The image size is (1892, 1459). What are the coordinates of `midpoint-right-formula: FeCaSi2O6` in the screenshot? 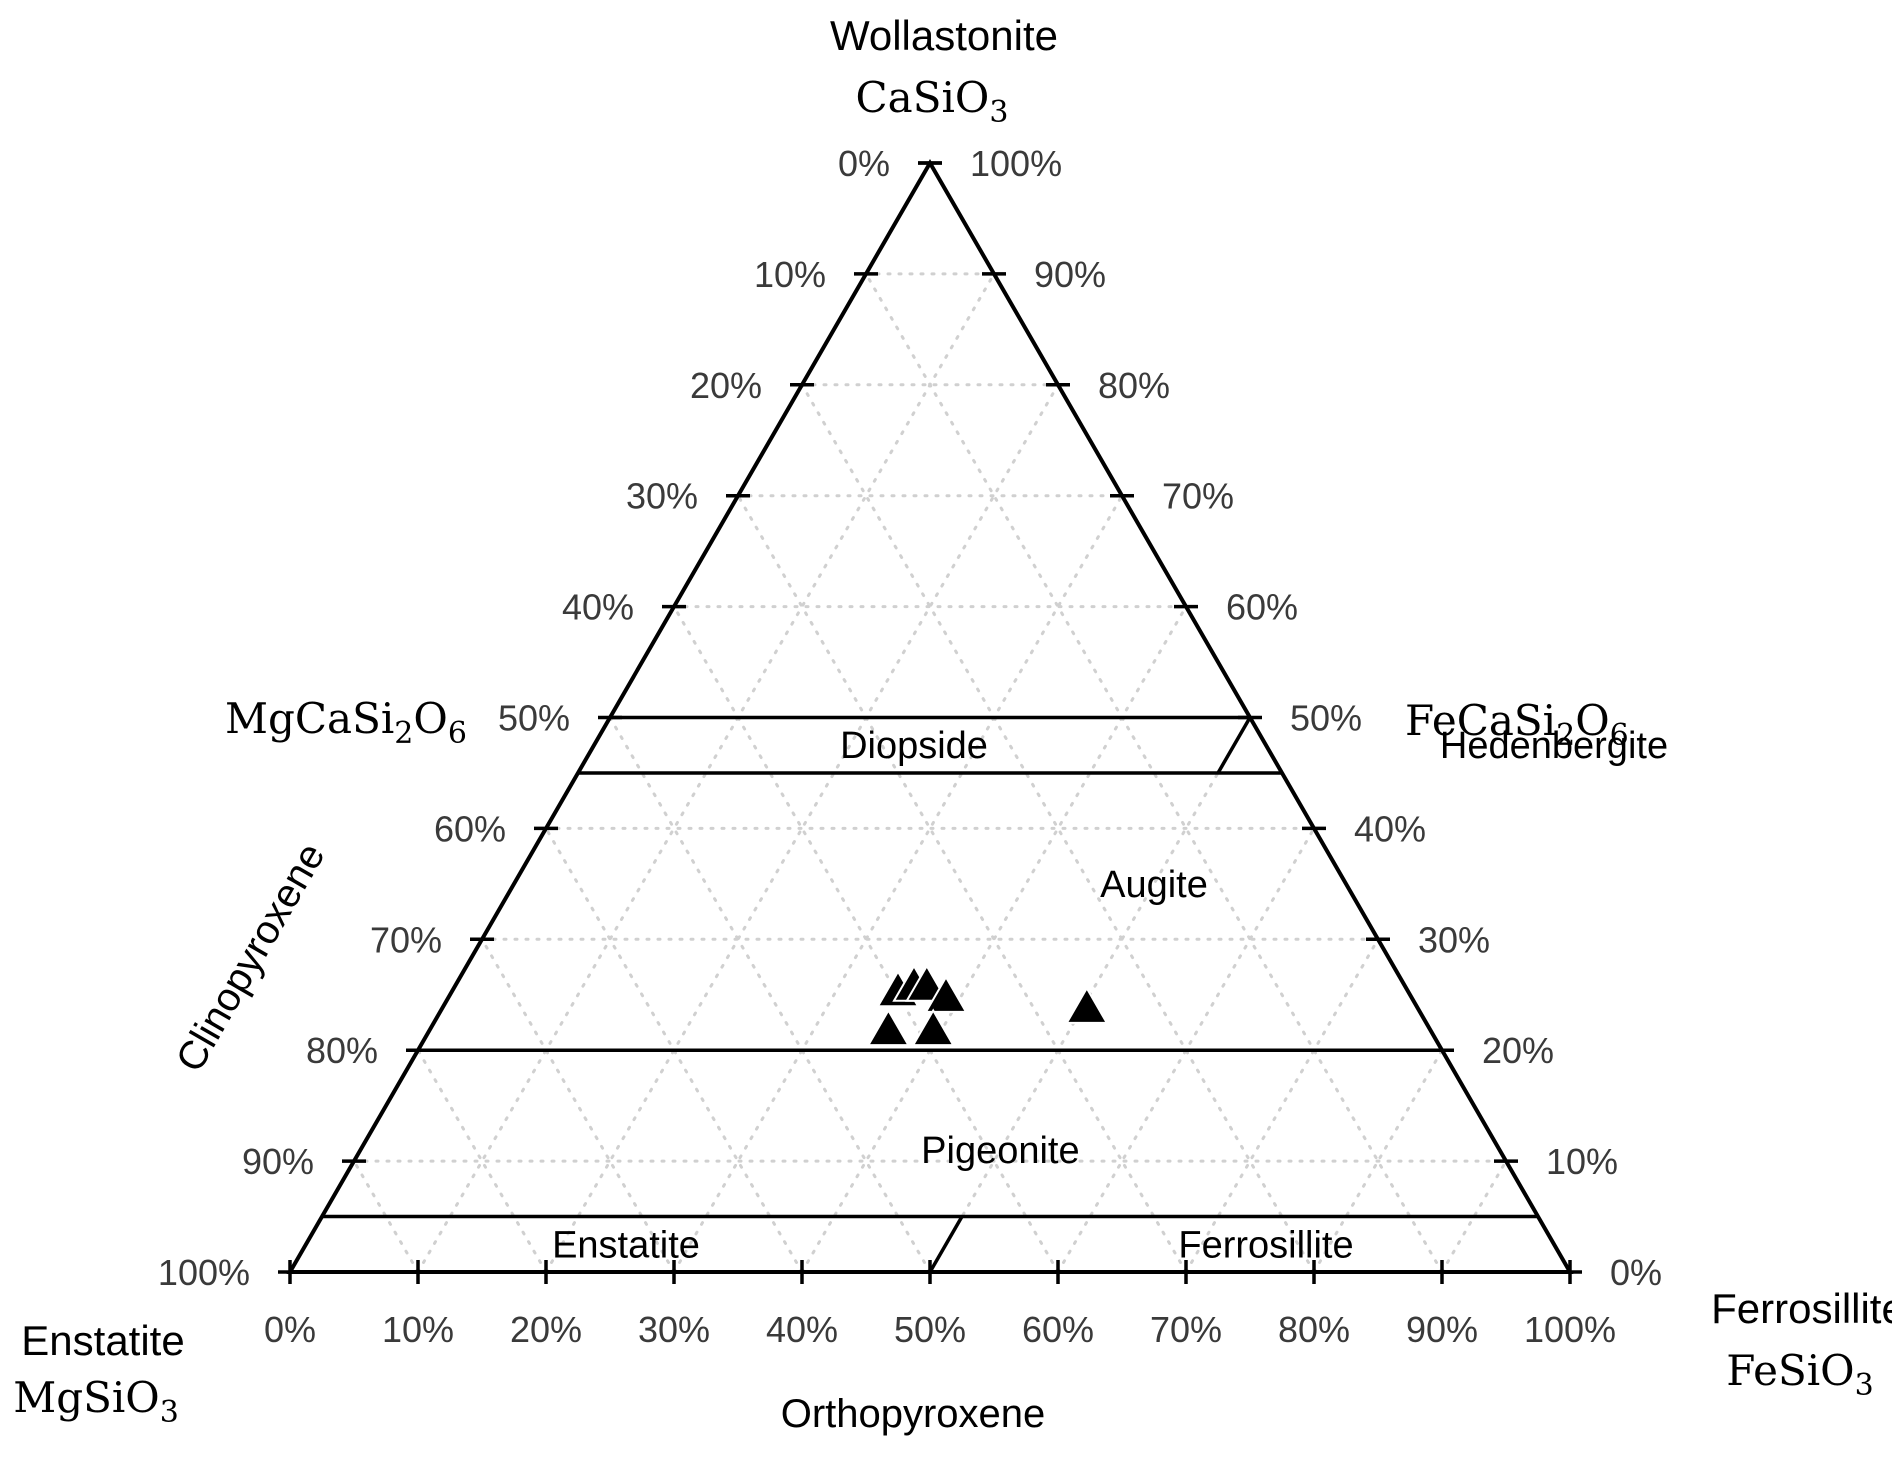 It's located at (1517, 724).